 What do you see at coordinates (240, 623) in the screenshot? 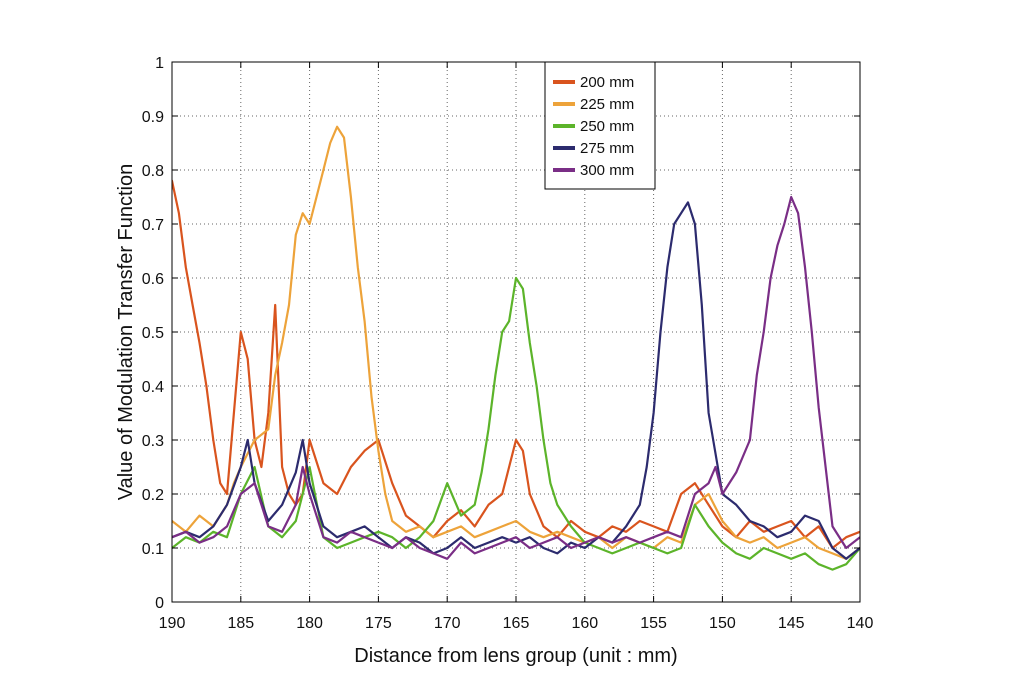
I see `x-tick-label: 185` at bounding box center [240, 623].